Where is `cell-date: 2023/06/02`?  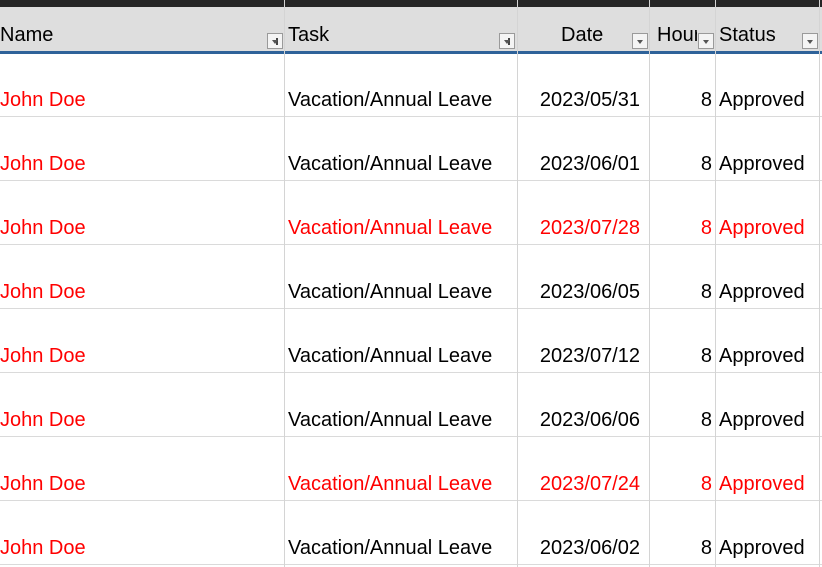
cell-date: 2023/06/02 is located at coordinates (589, 548).